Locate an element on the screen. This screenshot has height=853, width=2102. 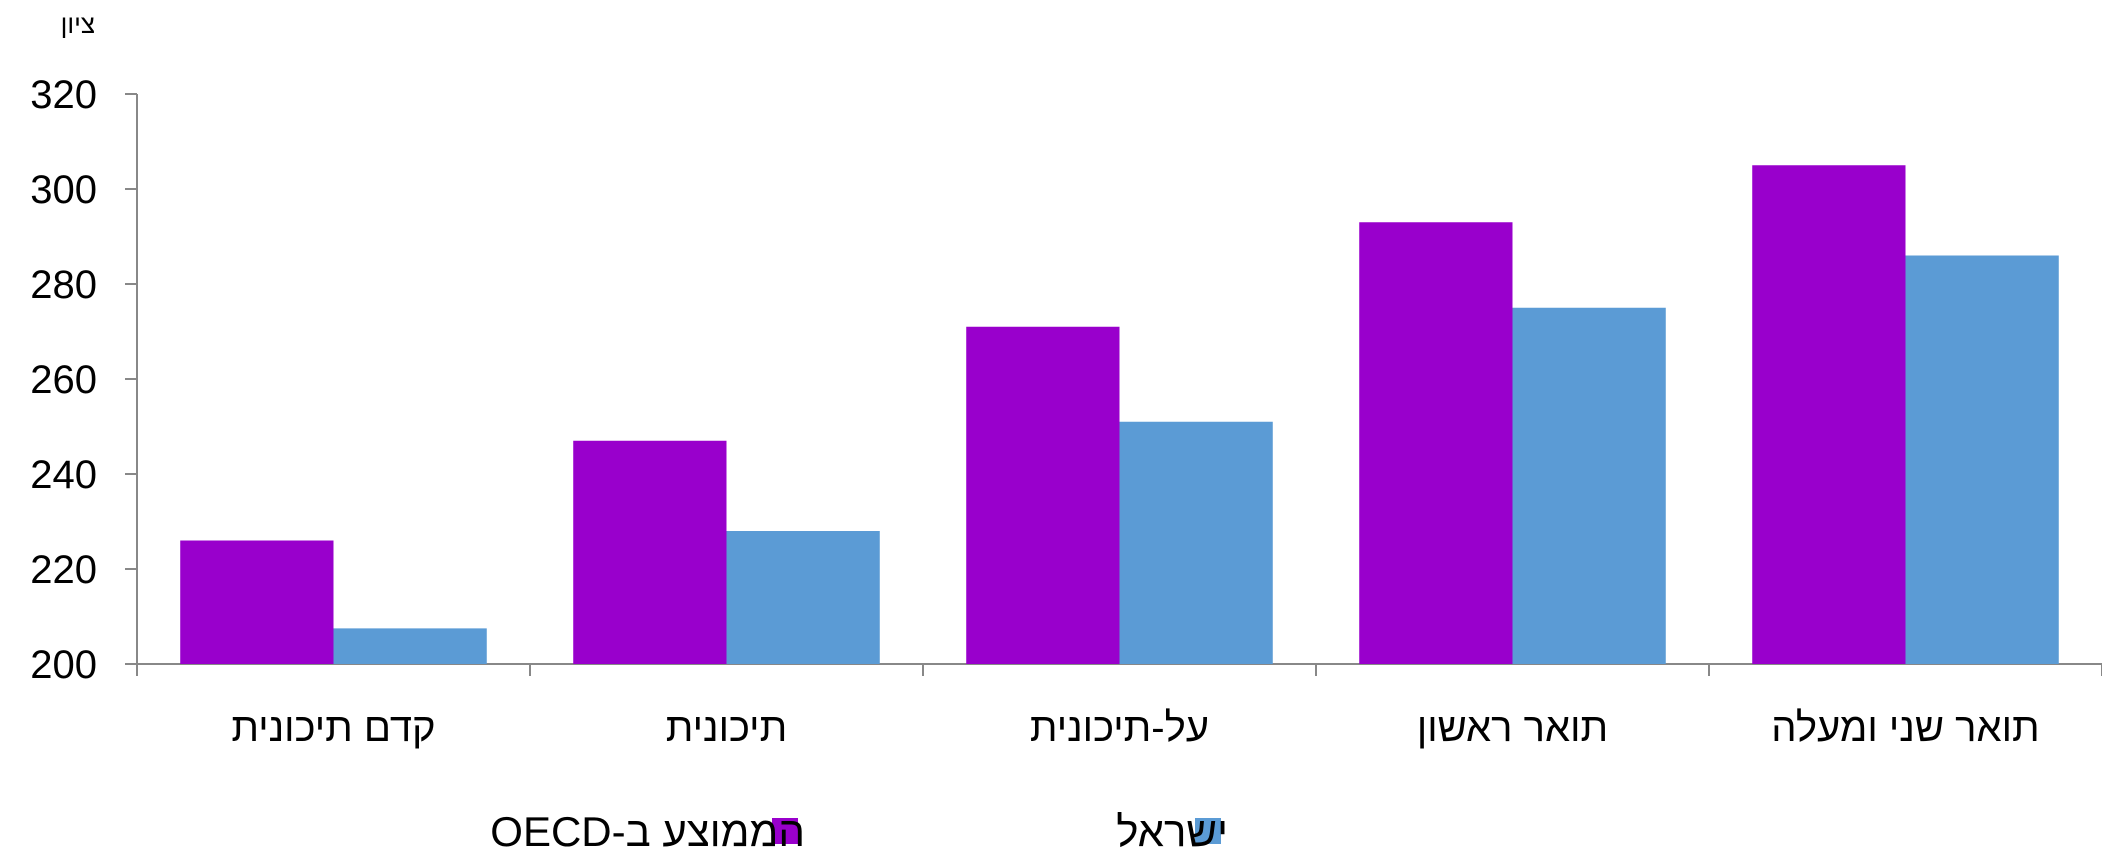
x-category-label: תיכונית is located at coordinates (726, 728).